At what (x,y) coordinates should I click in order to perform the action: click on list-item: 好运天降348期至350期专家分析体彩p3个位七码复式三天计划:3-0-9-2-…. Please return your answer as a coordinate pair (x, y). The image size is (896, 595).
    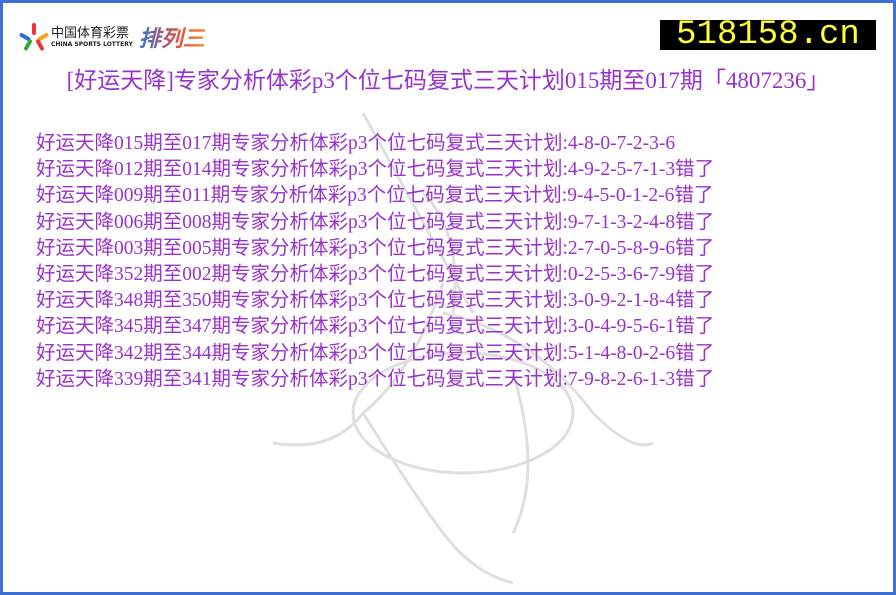
    Looking at the image, I should click on (375, 301).